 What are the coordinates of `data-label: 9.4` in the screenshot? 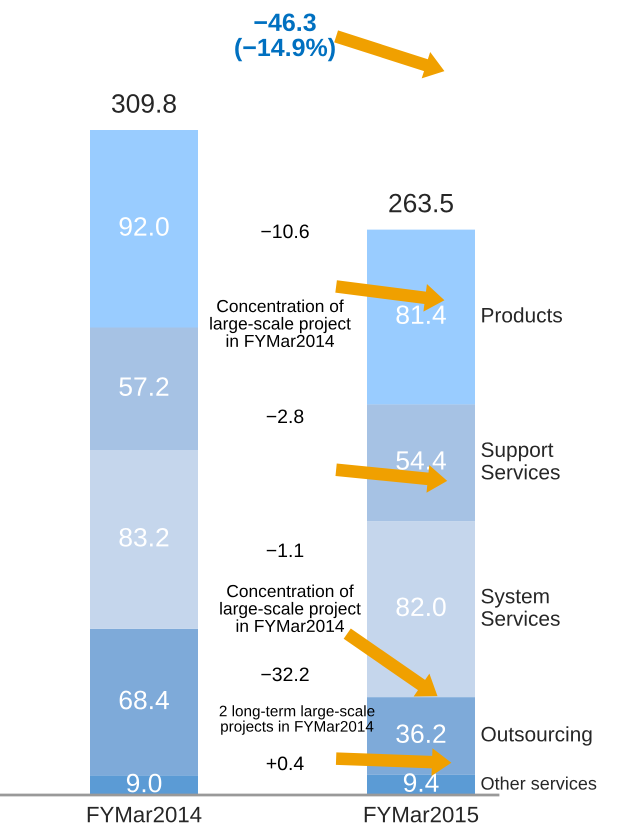 It's located at (421, 782).